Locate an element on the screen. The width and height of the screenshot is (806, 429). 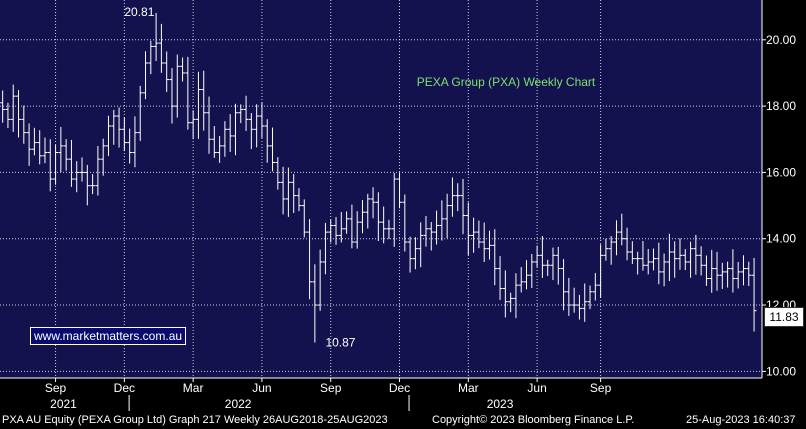
last-price-tag: 11.83 is located at coordinates (784, 317).